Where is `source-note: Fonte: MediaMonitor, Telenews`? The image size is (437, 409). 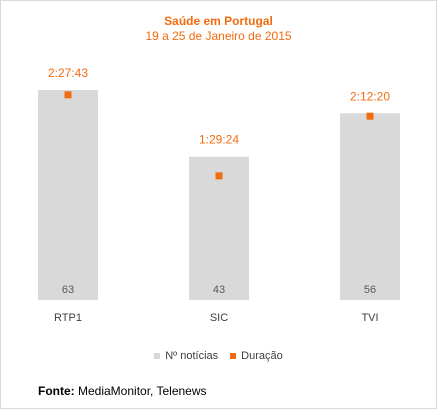 source-note: Fonte: MediaMonitor, Telenews is located at coordinates (122, 391).